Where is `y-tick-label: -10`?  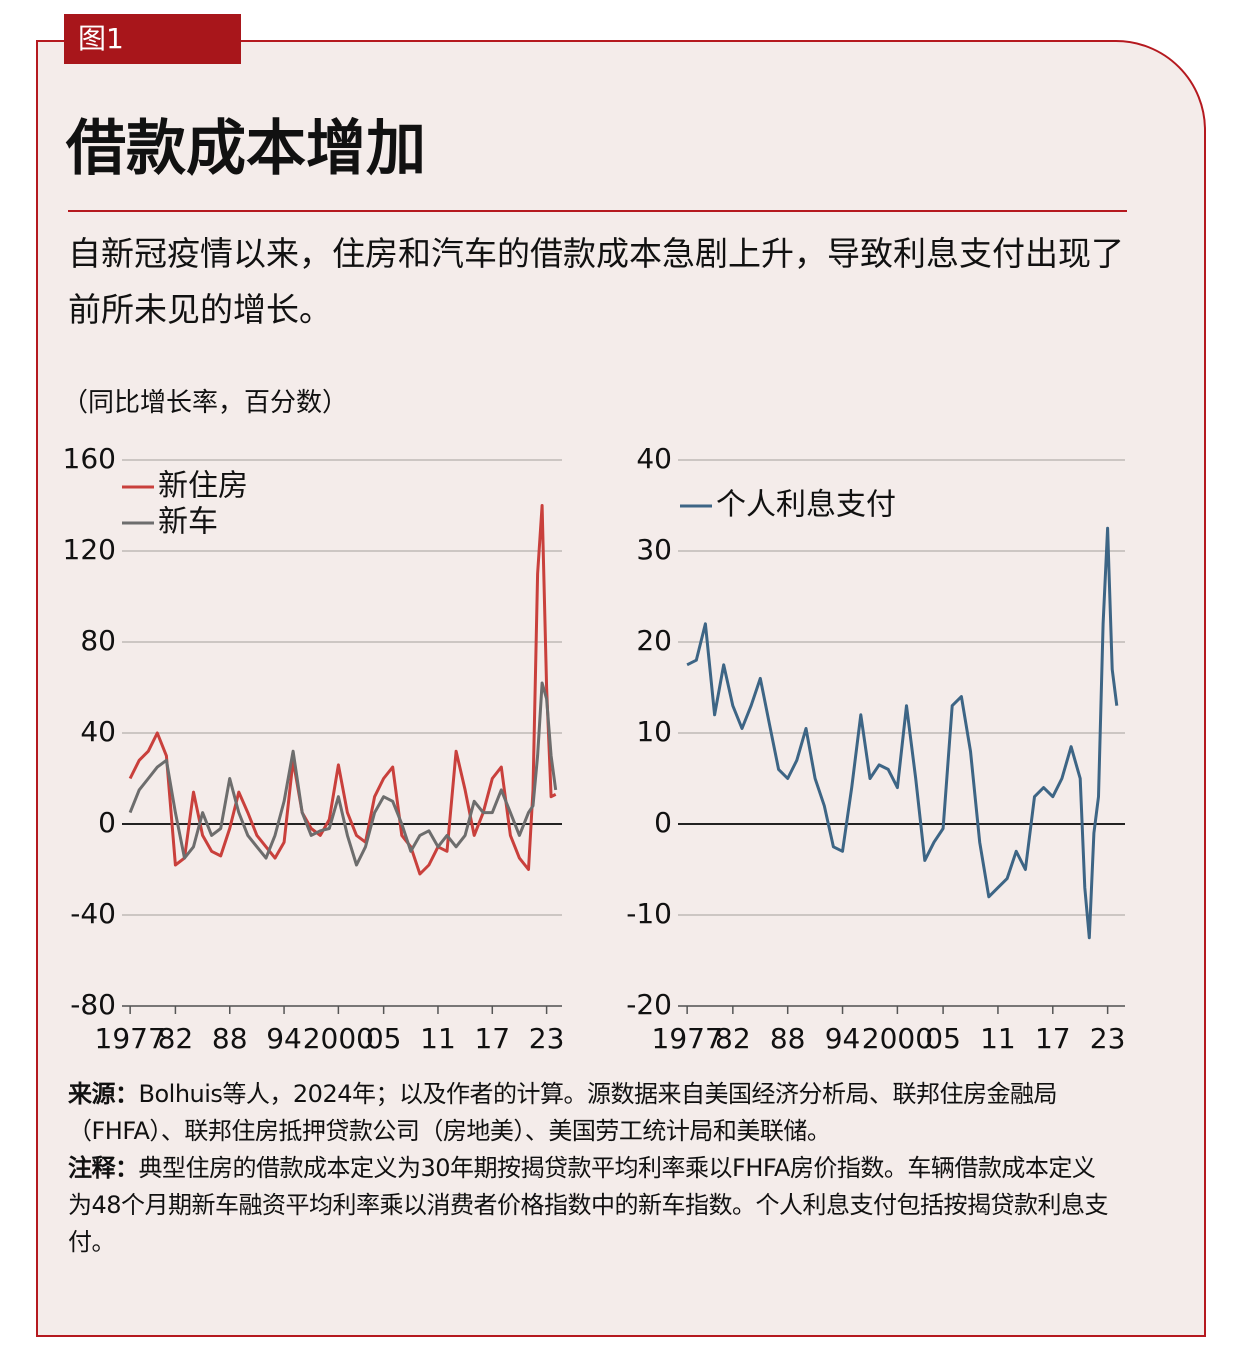 y-tick-label: -10 is located at coordinates (649, 913).